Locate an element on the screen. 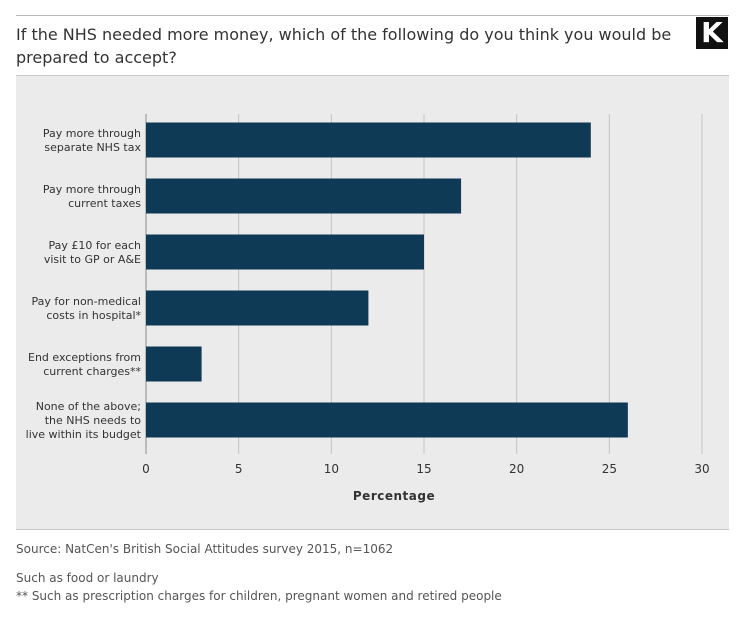  category-label-3: Pay for non-medical costs in hospital* is located at coordinates (86, 308).